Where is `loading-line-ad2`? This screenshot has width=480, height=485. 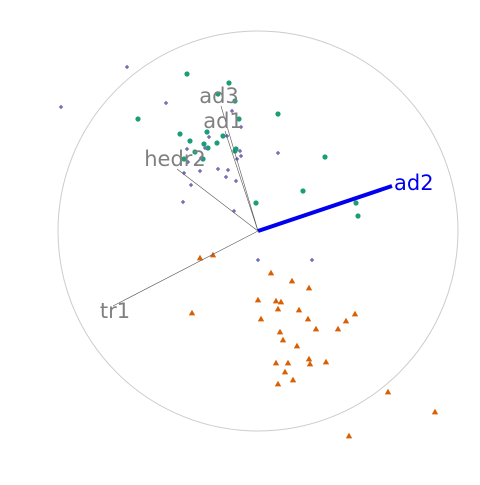
loading-line-ad2 is located at coordinates (325, 208).